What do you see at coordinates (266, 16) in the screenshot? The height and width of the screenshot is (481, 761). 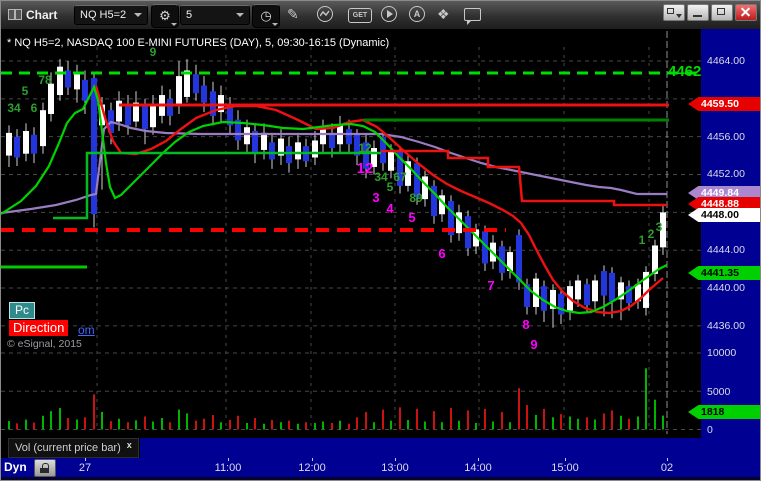 I see `time-template-button: ◷` at bounding box center [266, 16].